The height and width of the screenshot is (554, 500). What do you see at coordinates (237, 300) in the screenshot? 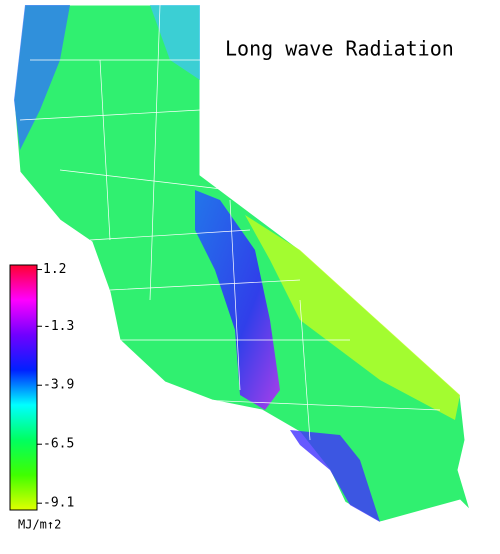
I see `sierra-band` at bounding box center [237, 300].